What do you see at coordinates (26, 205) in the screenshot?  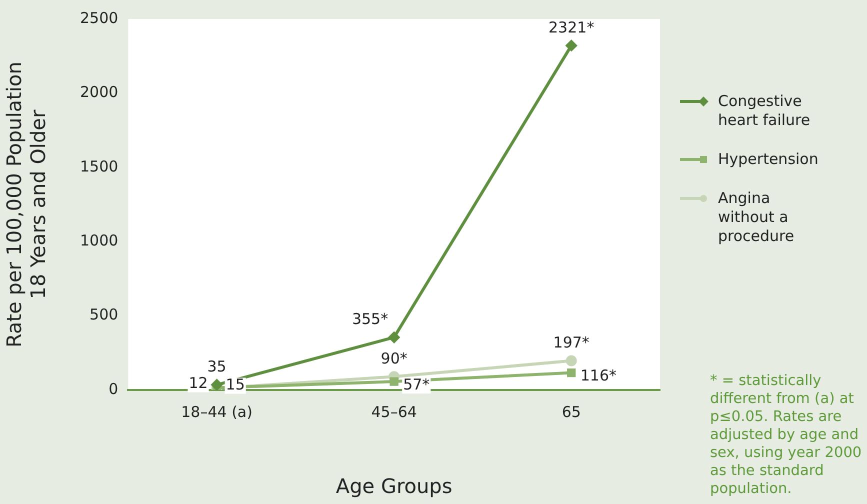 I see `y-axis-title: Rate per 100,000 Population 18 Years and Older` at bounding box center [26, 205].